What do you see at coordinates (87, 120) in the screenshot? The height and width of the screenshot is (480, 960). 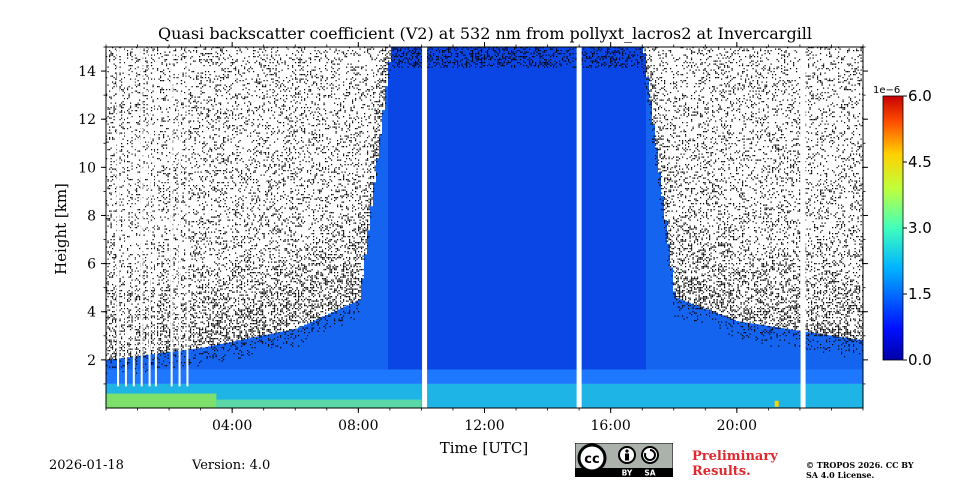 I see `y-tick-label: 12` at bounding box center [87, 120].